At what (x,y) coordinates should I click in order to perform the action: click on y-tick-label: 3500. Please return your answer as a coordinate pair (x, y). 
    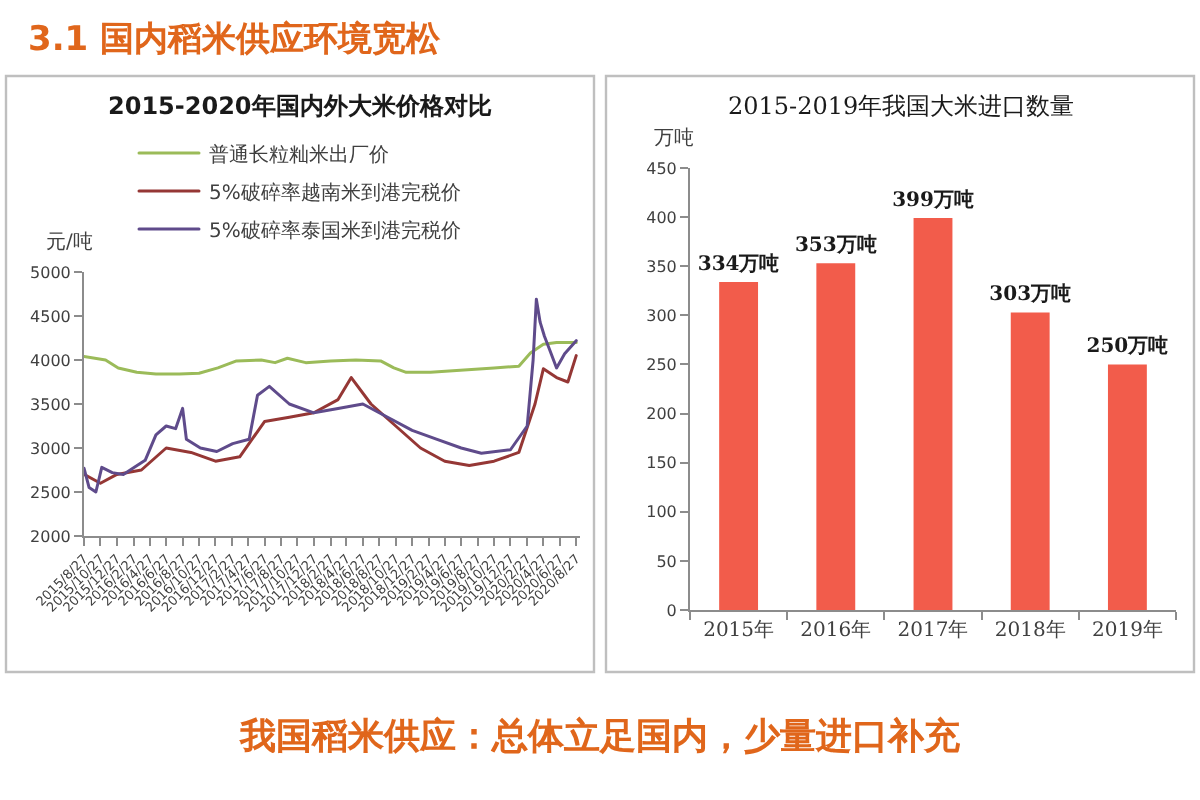
    Looking at the image, I should click on (50, 404).